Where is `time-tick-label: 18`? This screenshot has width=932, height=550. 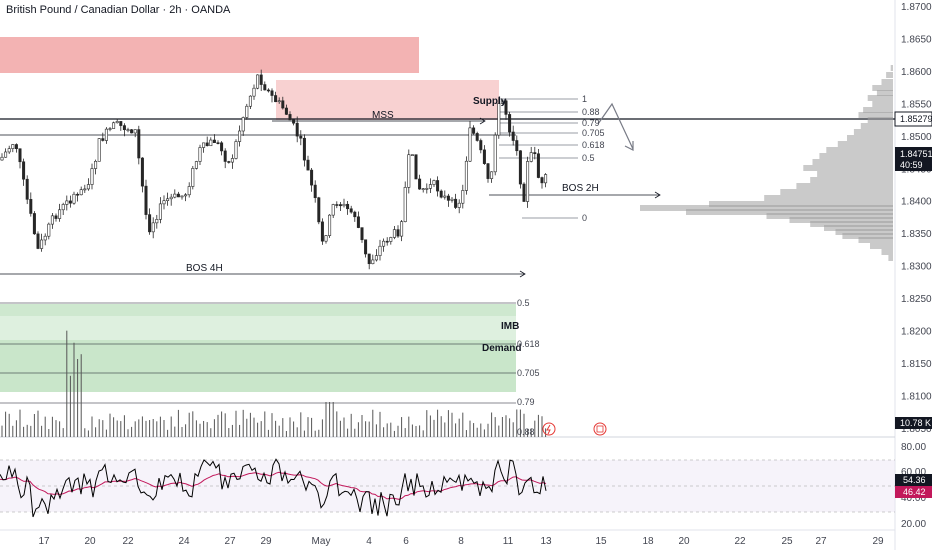
time-tick-label: 18 is located at coordinates (648, 541).